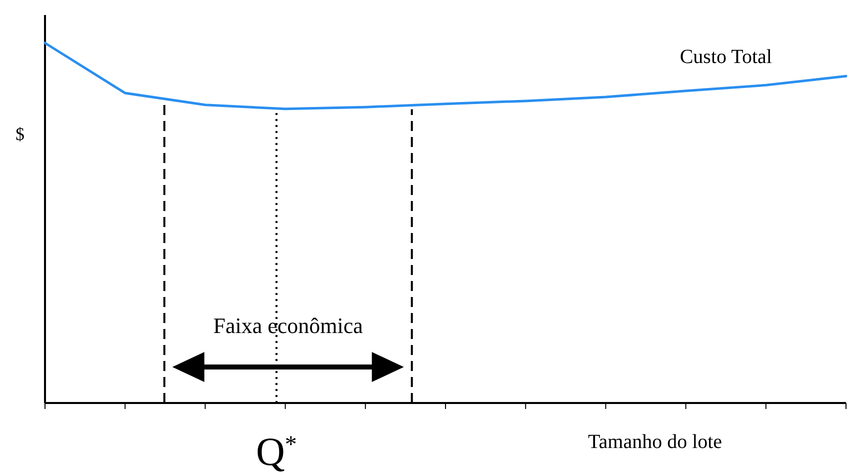 The width and height of the screenshot is (848, 475). What do you see at coordinates (20, 134) in the screenshot?
I see `y-axis-title: $` at bounding box center [20, 134].